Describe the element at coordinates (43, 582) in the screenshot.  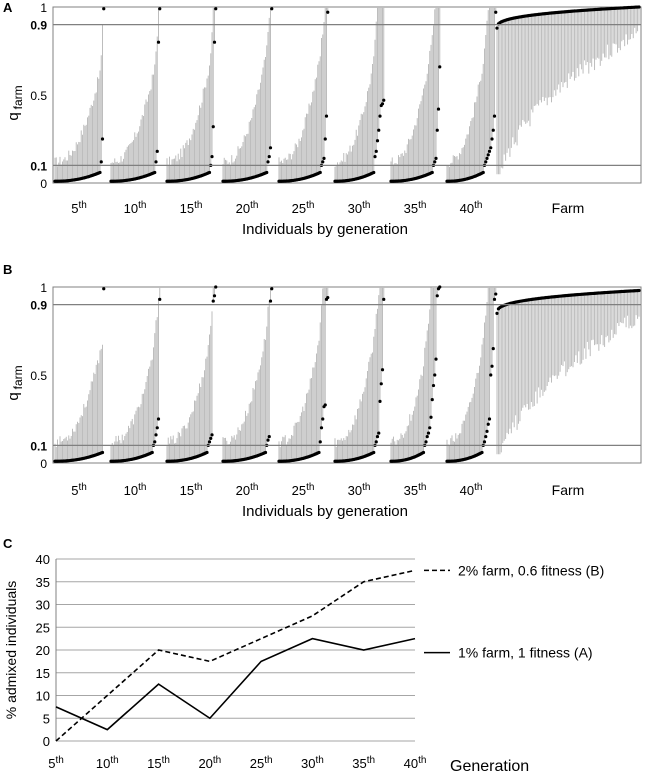
I see `y-tick-label: 35` at that location.